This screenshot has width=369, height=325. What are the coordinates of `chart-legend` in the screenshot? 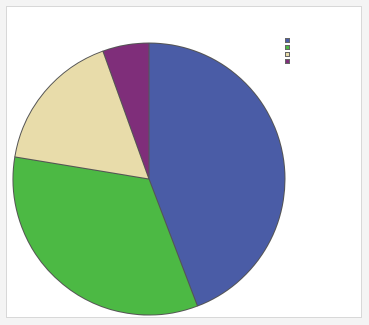 It's located at (289, 51).